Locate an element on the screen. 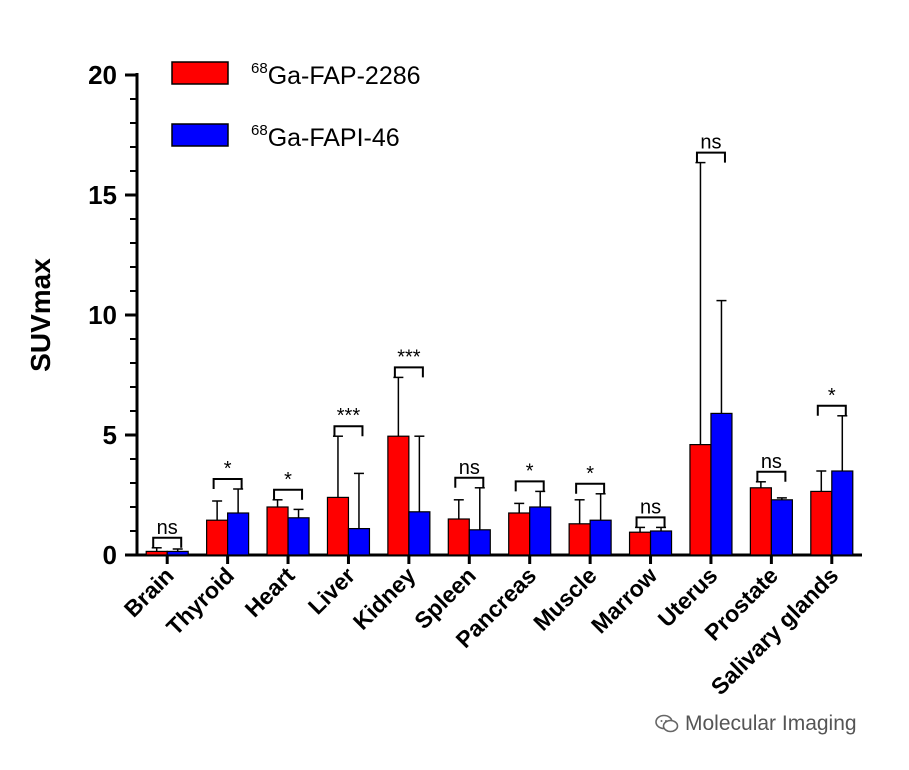 Image resolution: width=909 pixels, height=770 pixels. x-tick-label: Thyroid is located at coordinates (200, 601).